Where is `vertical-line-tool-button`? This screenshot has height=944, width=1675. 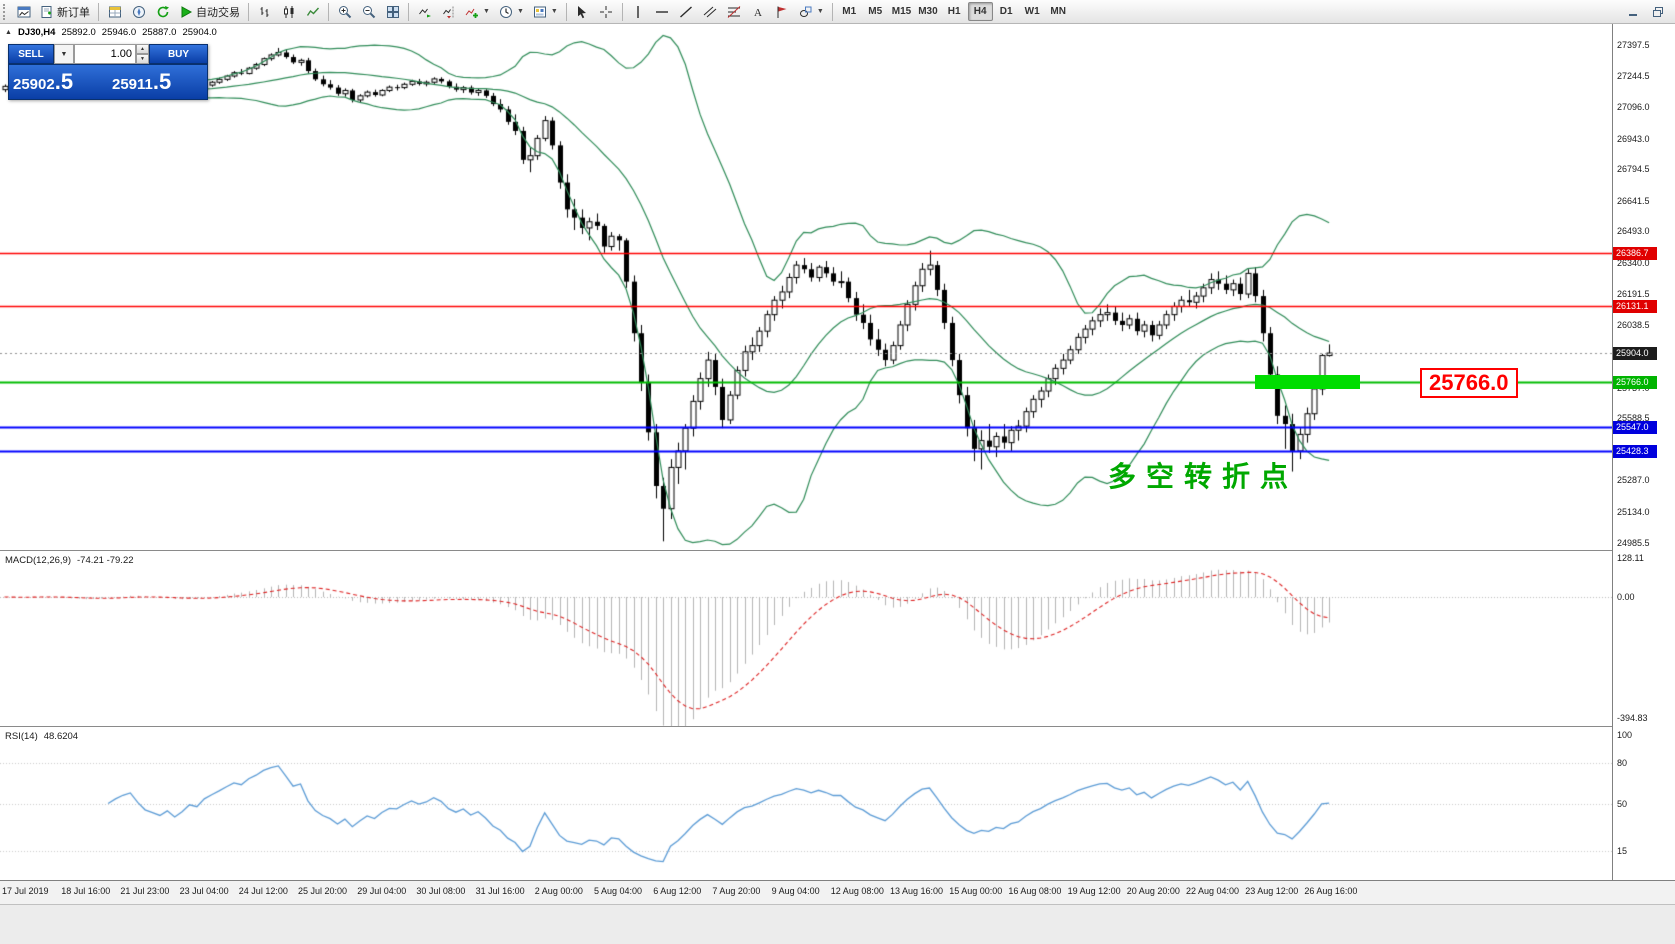 vertical-line-tool-button is located at coordinates (638, 11).